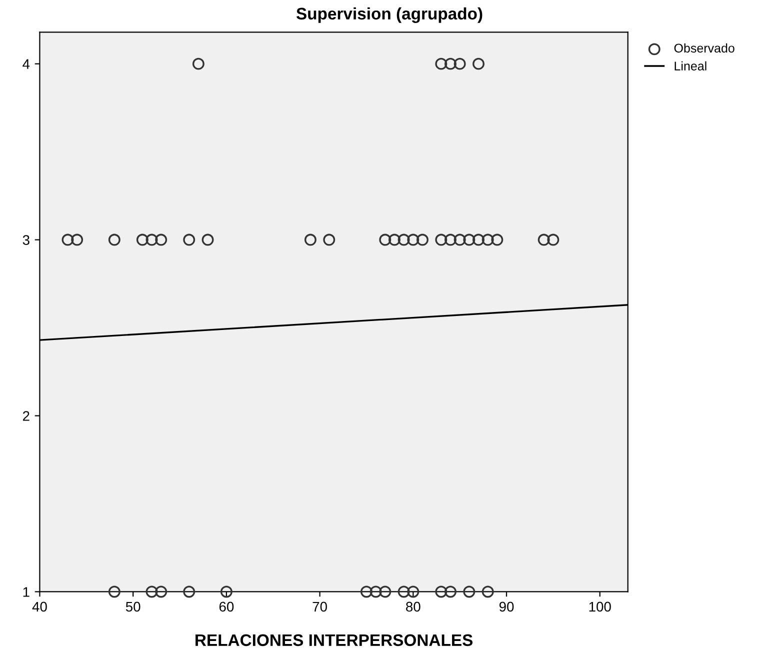 The image size is (779, 656). I want to click on x-axis-title: RELACIONES INTERPERSONALES, so click(334, 640).